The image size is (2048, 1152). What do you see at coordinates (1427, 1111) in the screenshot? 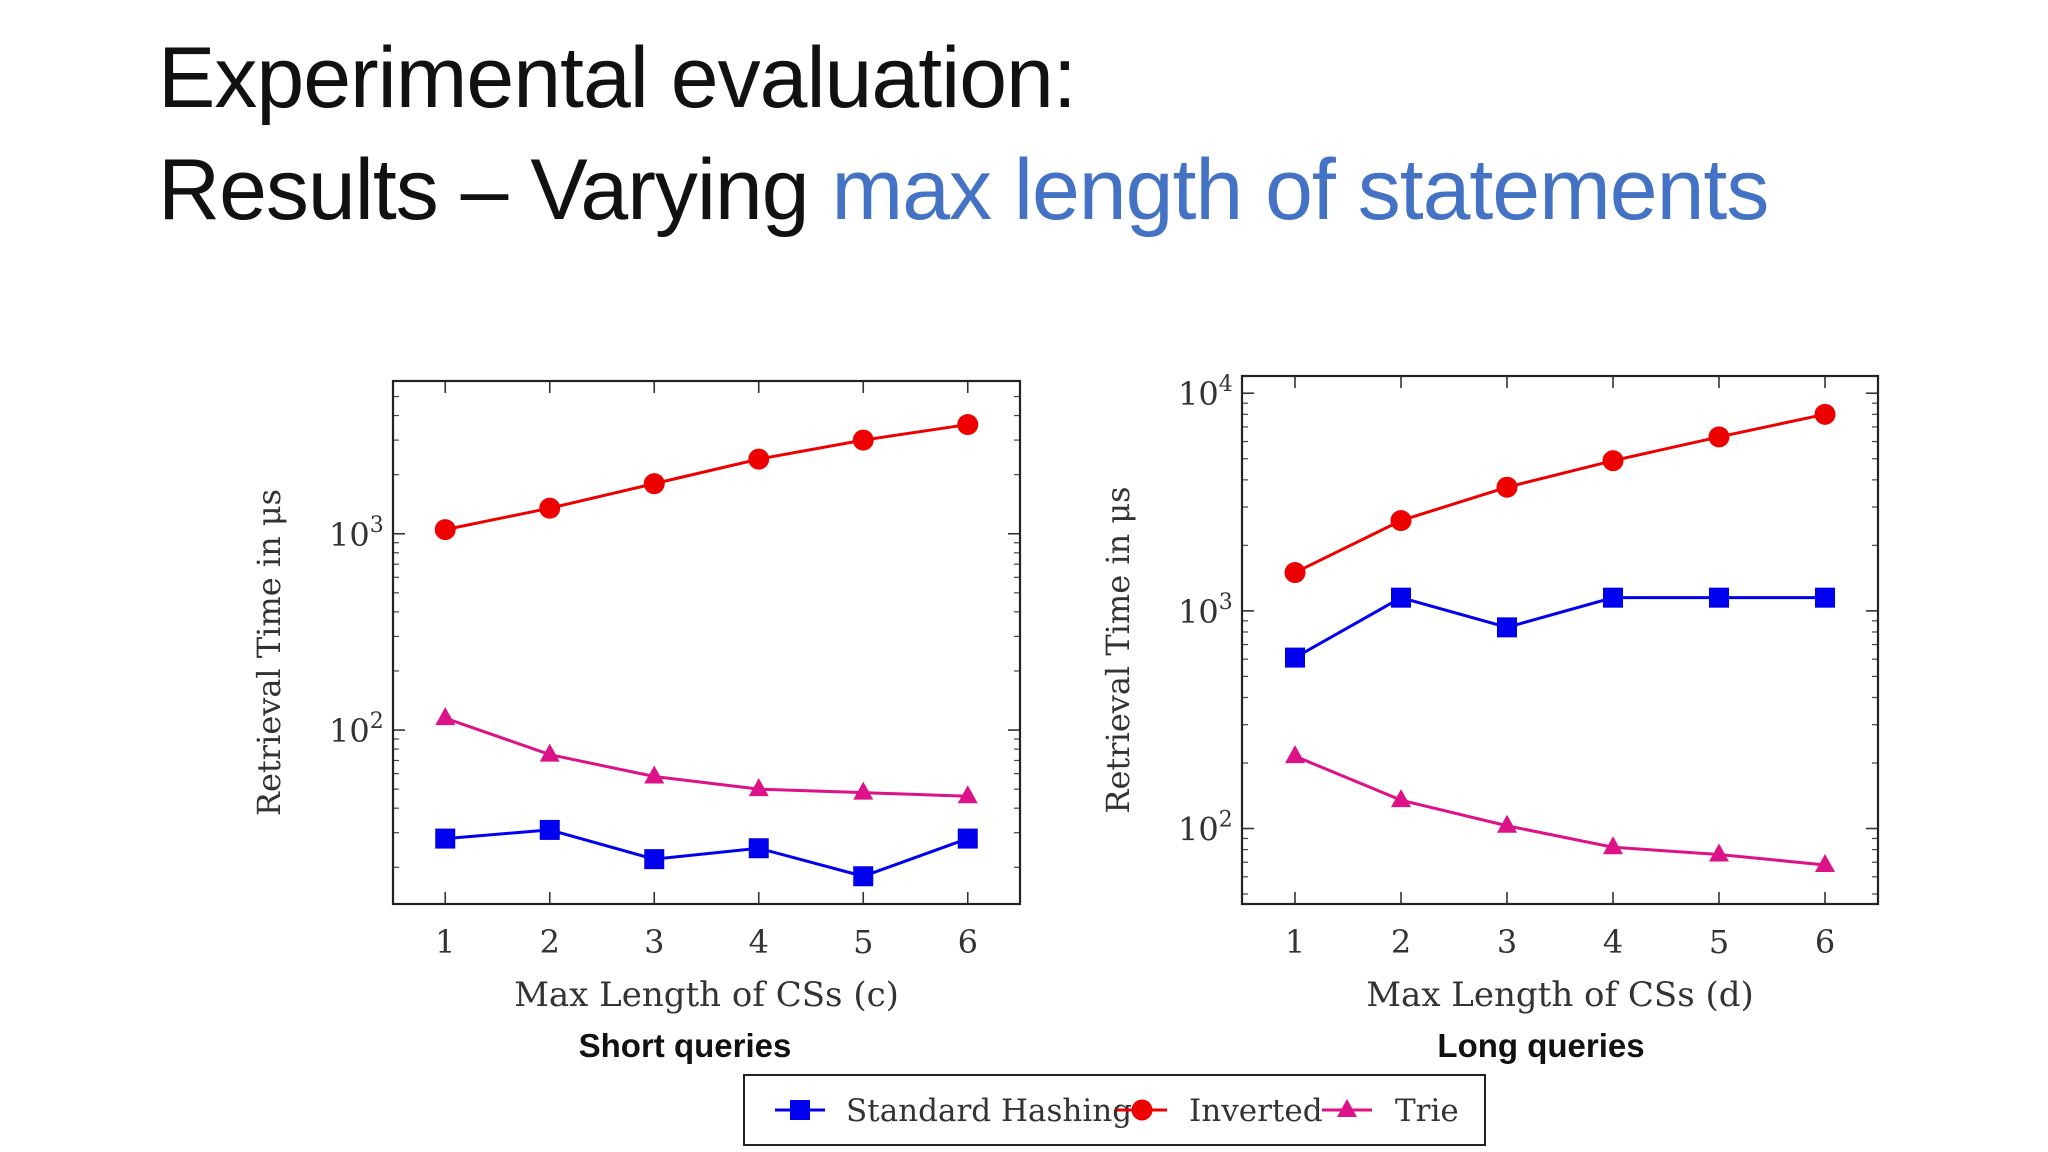
I see `legend-label: Trie` at bounding box center [1427, 1111].